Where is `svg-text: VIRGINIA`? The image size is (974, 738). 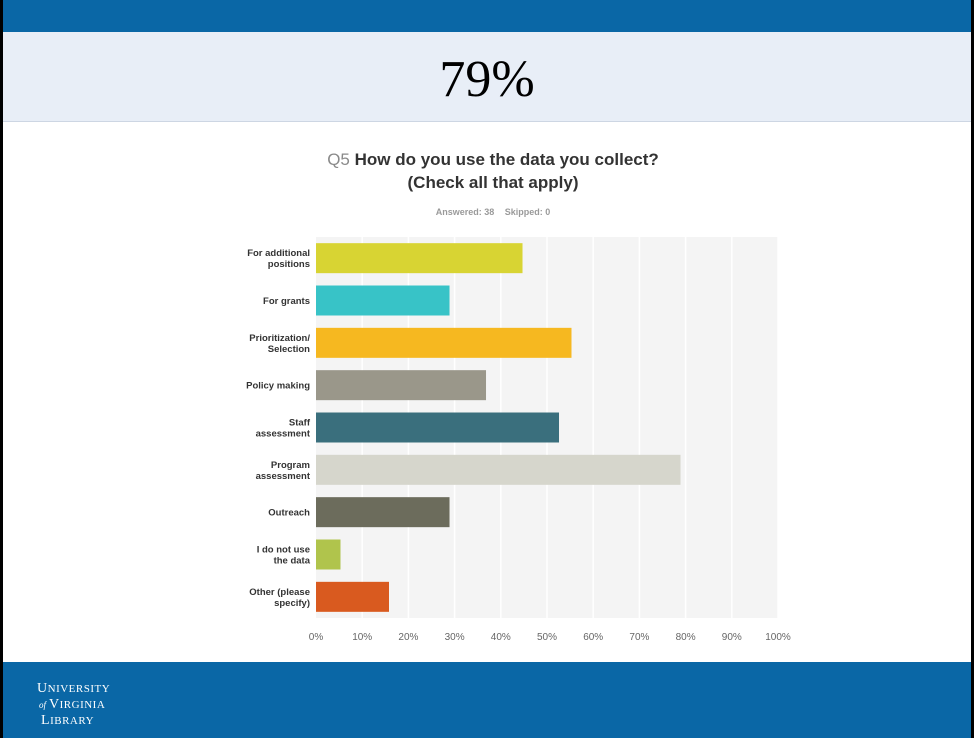
svg-text: VIRGINIA is located at coordinates (77, 704).